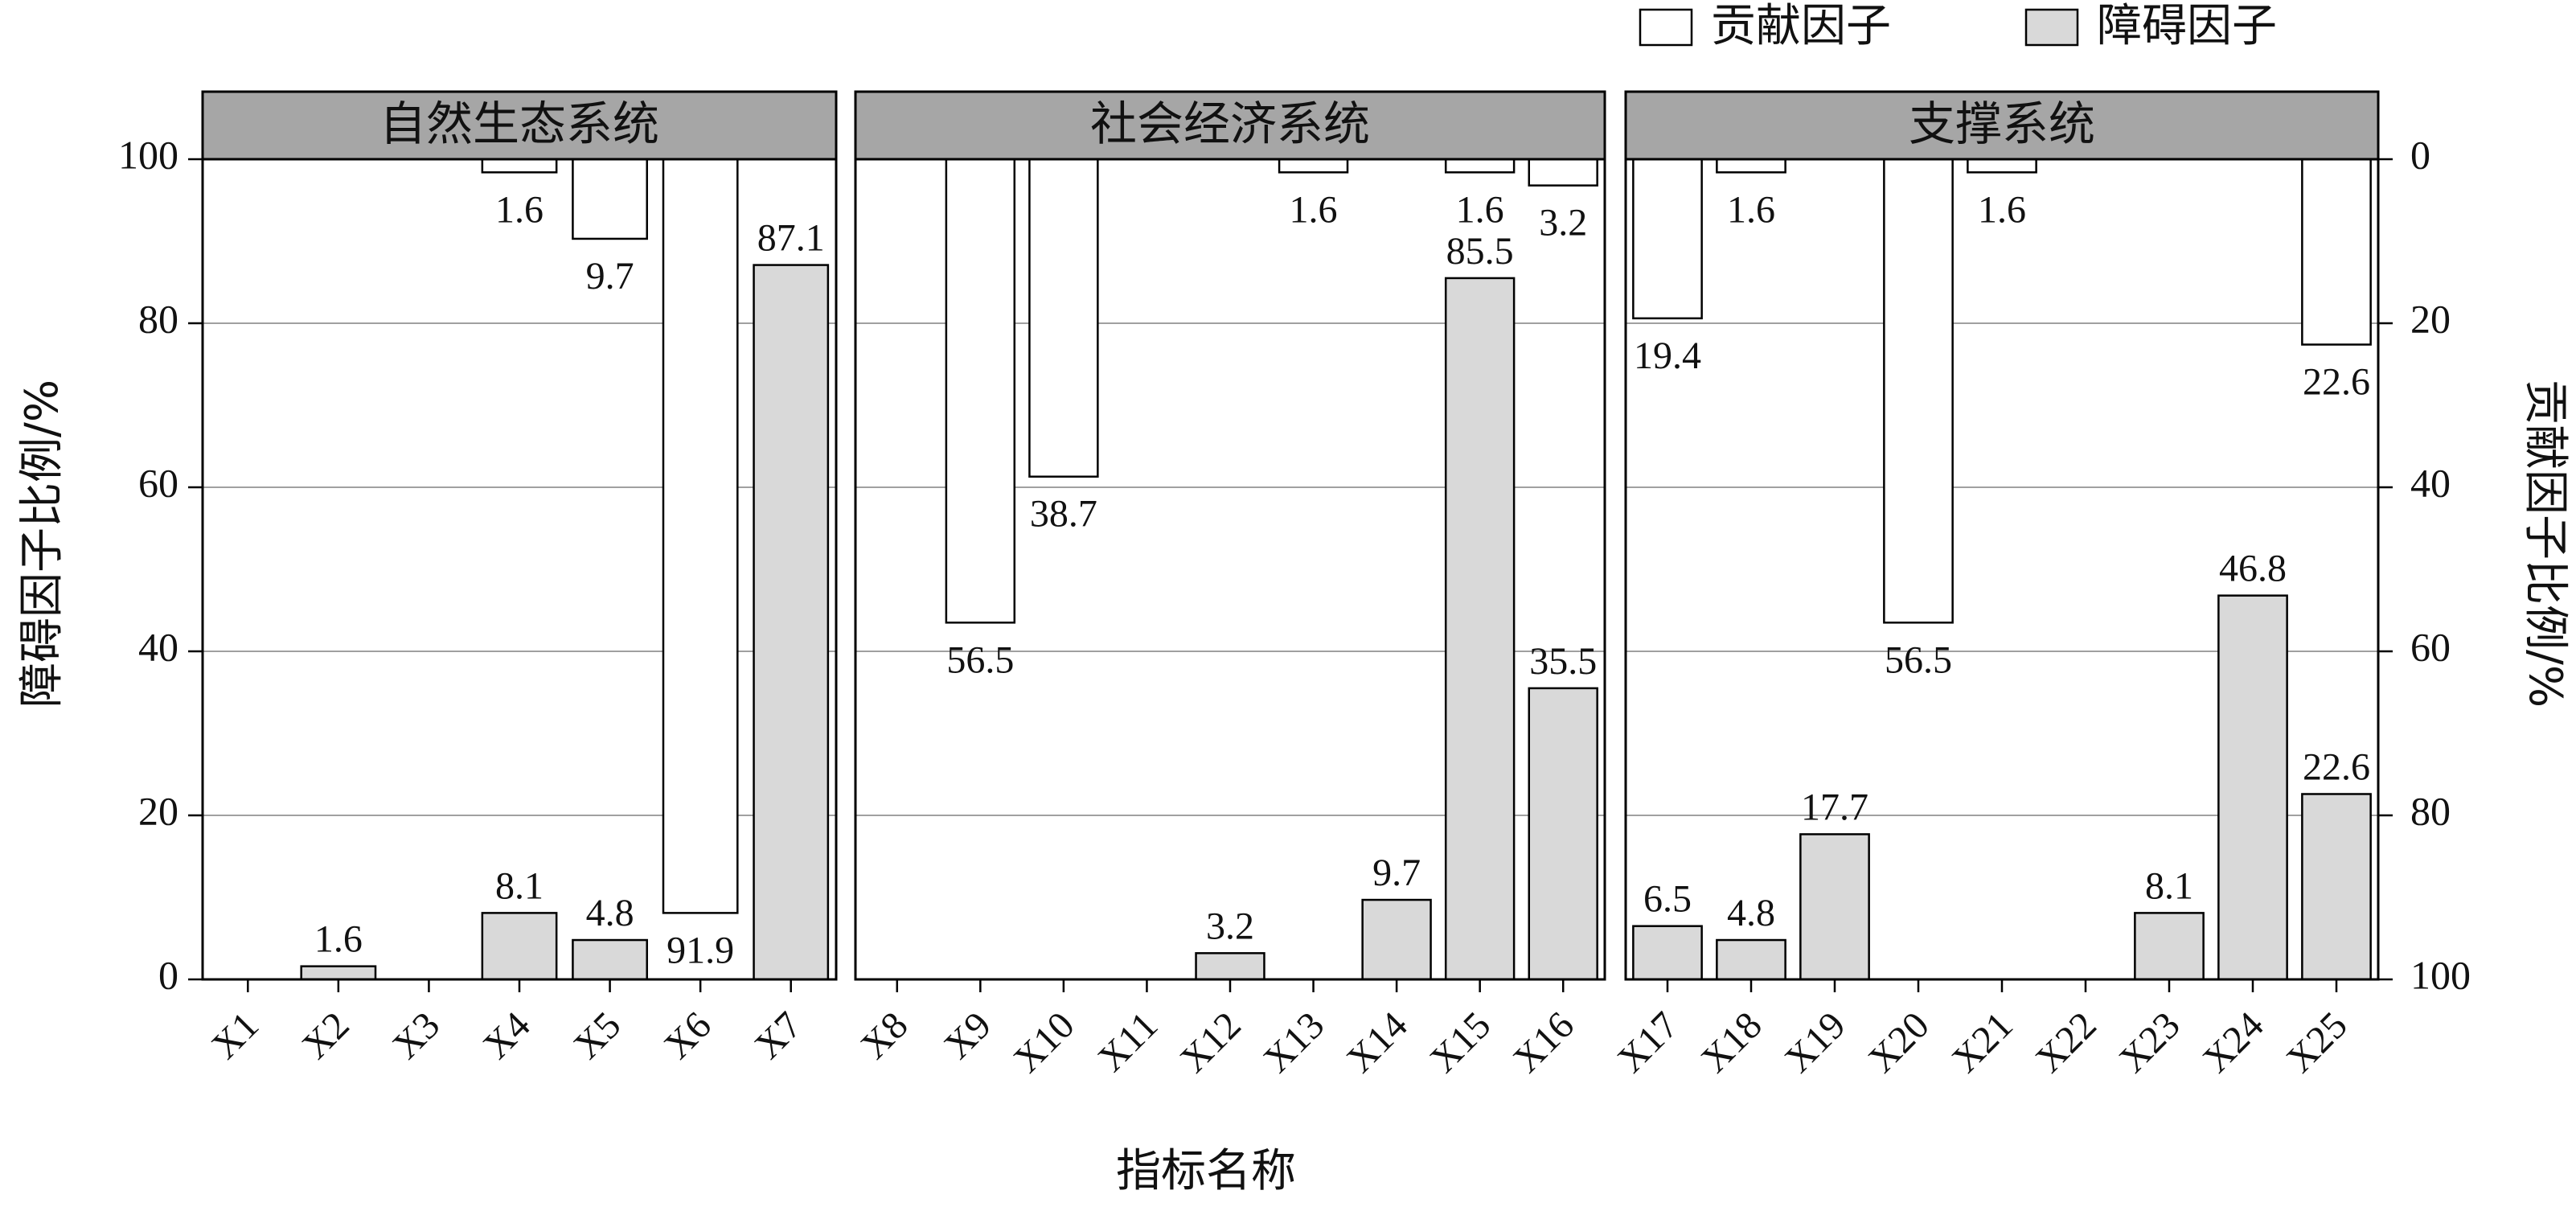 The image size is (2576, 1215). What do you see at coordinates (2430, 482) in the screenshot?
I see `right-y-tick-label: 40` at bounding box center [2430, 482].